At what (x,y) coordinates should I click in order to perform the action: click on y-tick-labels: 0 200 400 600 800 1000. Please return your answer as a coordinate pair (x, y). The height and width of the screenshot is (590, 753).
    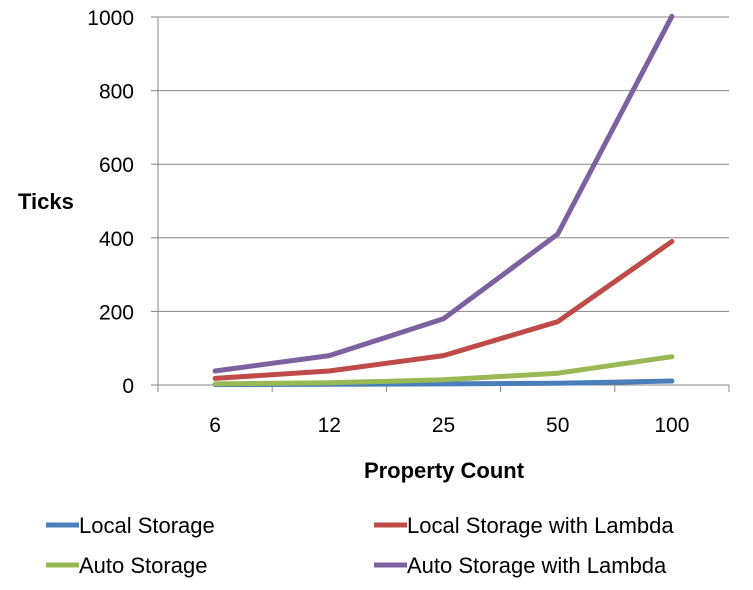
    Looking at the image, I should click on (110, 202).